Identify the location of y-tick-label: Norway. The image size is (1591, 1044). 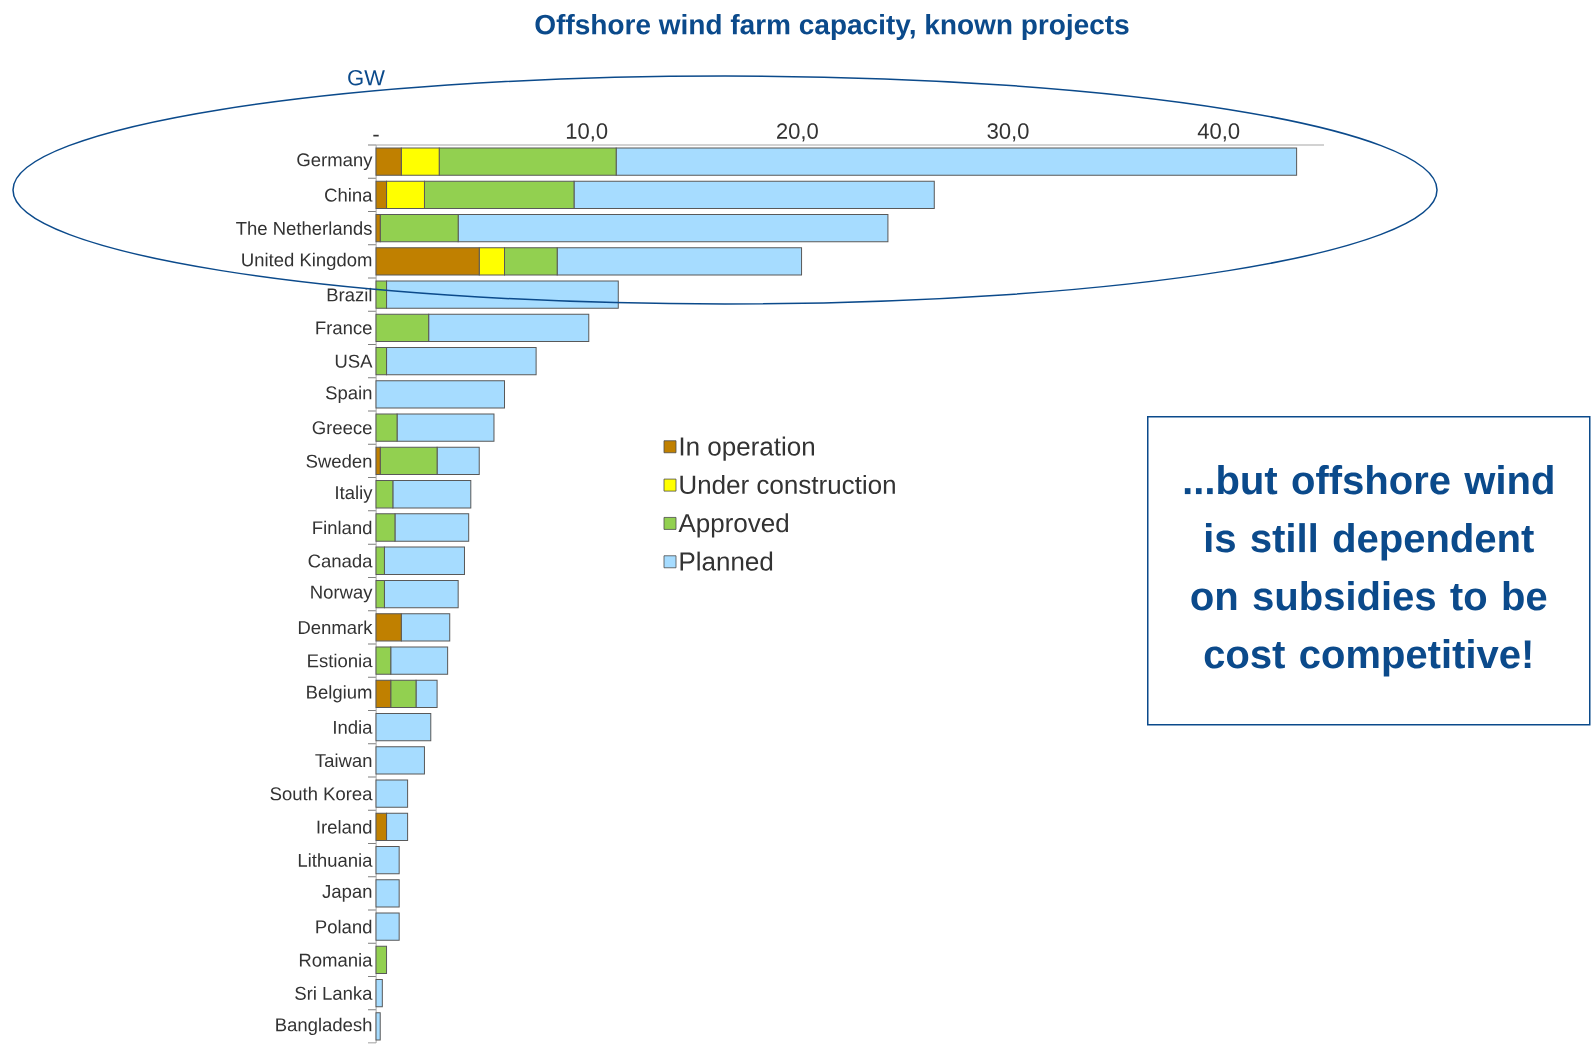
(342, 594).